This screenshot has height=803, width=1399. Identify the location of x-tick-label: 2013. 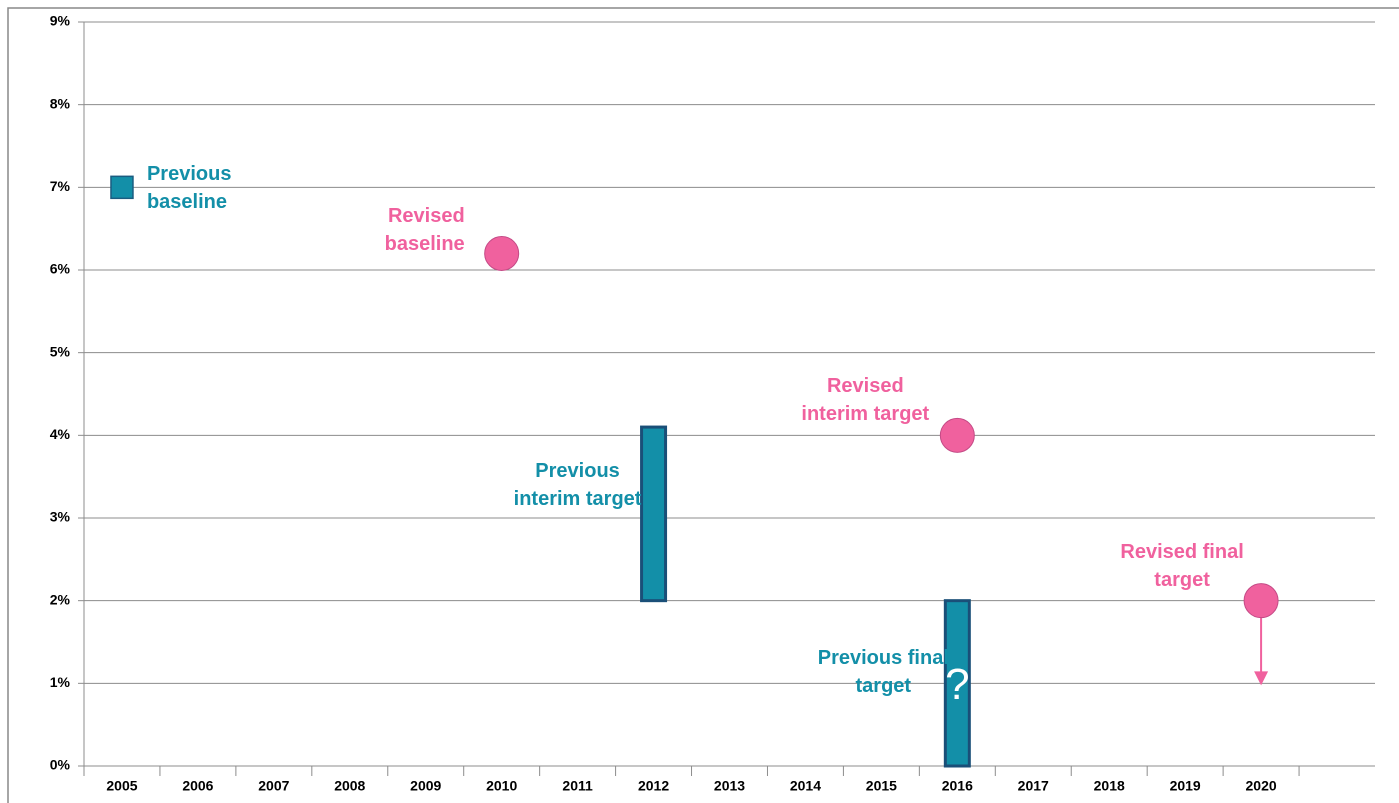
(729, 786).